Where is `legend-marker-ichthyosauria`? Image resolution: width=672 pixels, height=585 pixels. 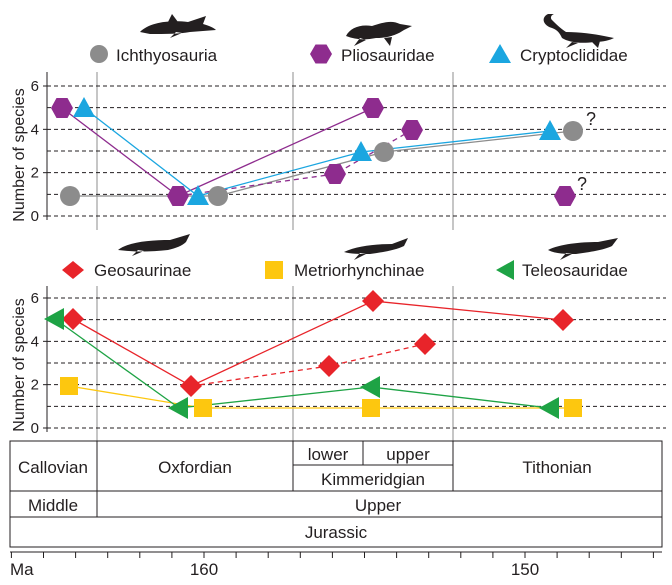
legend-marker-ichthyosauria is located at coordinates (99, 54).